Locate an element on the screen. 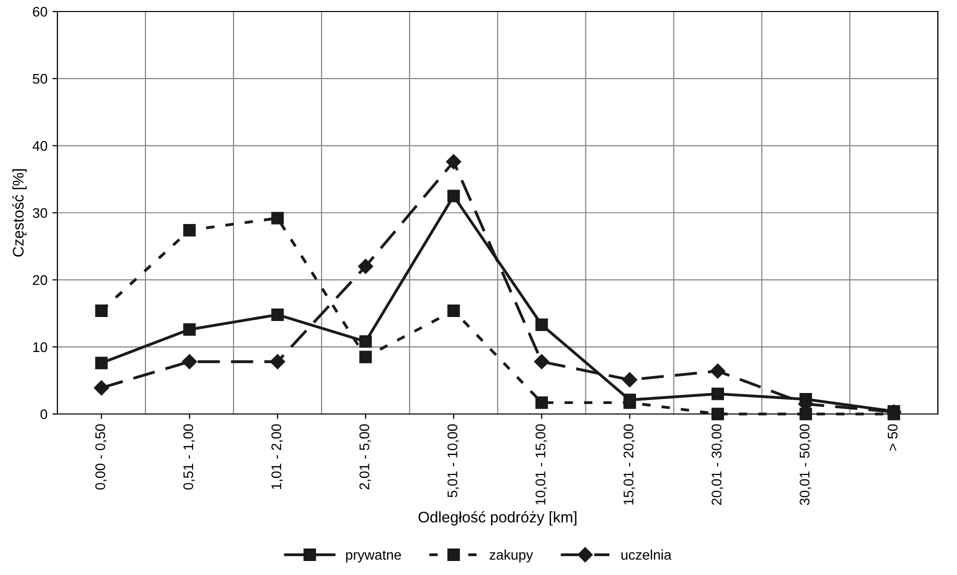 The height and width of the screenshot is (575, 957). x-tick-label: 0,00 - 0,50 is located at coordinates (101, 457).